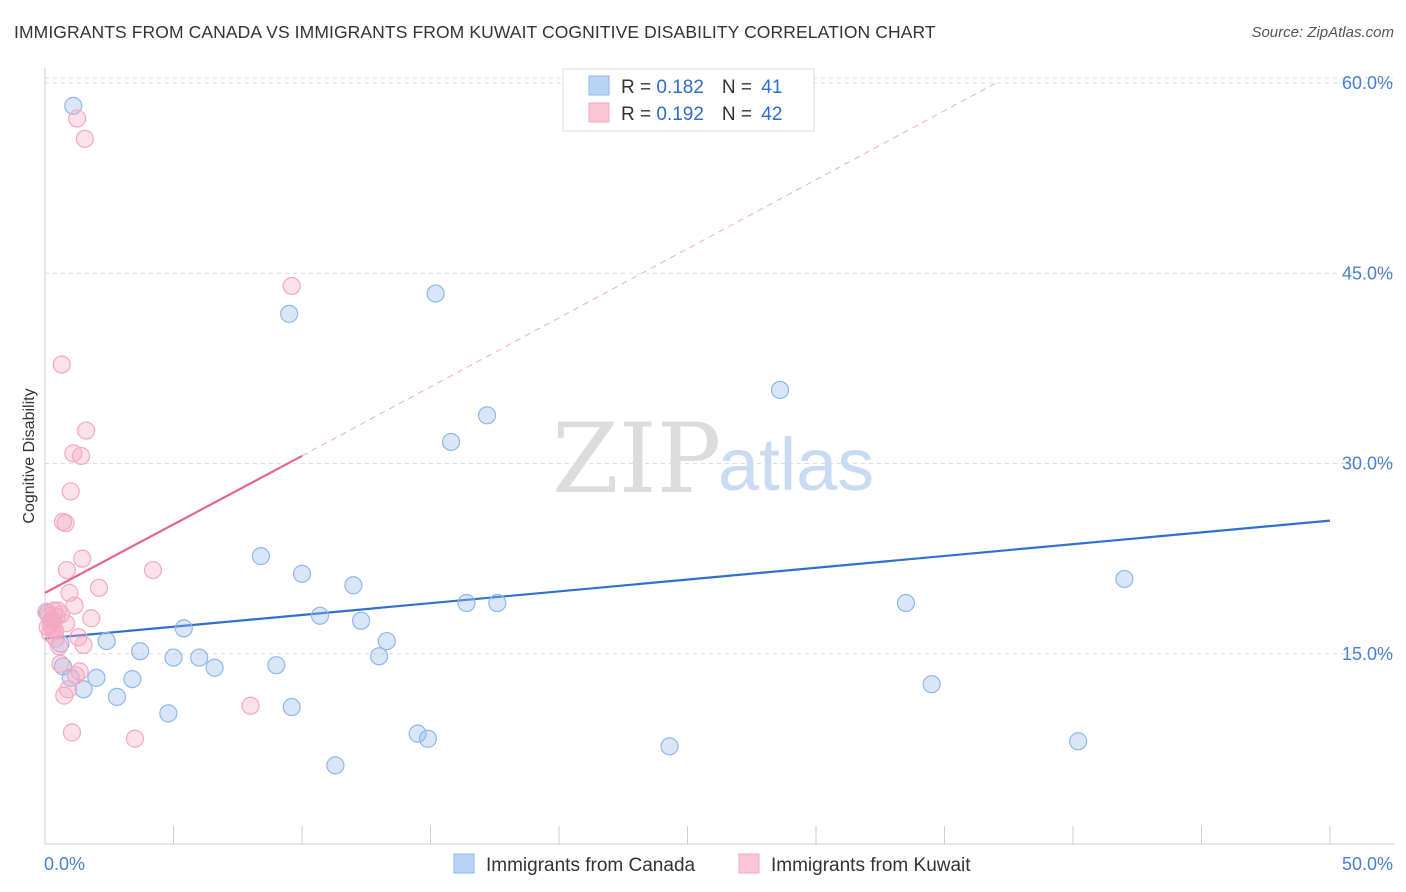 This screenshot has width=1406, height=892. Describe the element at coordinates (1367, 864) in the screenshot. I see `x-tick-label-max: 50.0%` at that location.